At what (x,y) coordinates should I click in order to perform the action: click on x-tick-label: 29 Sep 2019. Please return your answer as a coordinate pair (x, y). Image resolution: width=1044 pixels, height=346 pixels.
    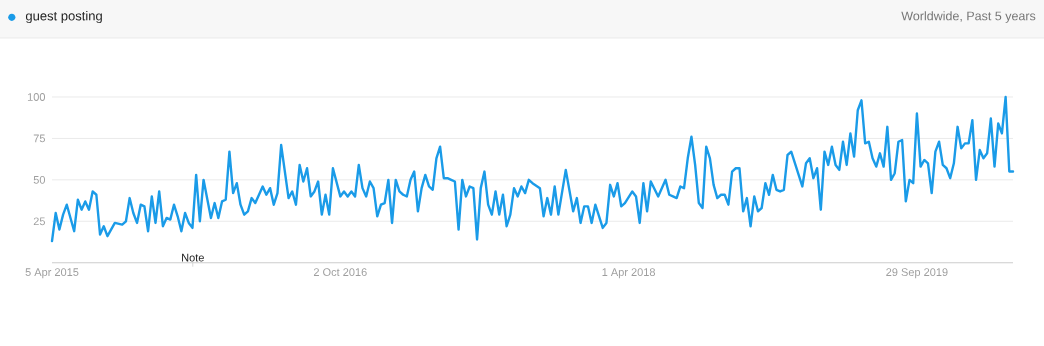
    Looking at the image, I should click on (917, 273).